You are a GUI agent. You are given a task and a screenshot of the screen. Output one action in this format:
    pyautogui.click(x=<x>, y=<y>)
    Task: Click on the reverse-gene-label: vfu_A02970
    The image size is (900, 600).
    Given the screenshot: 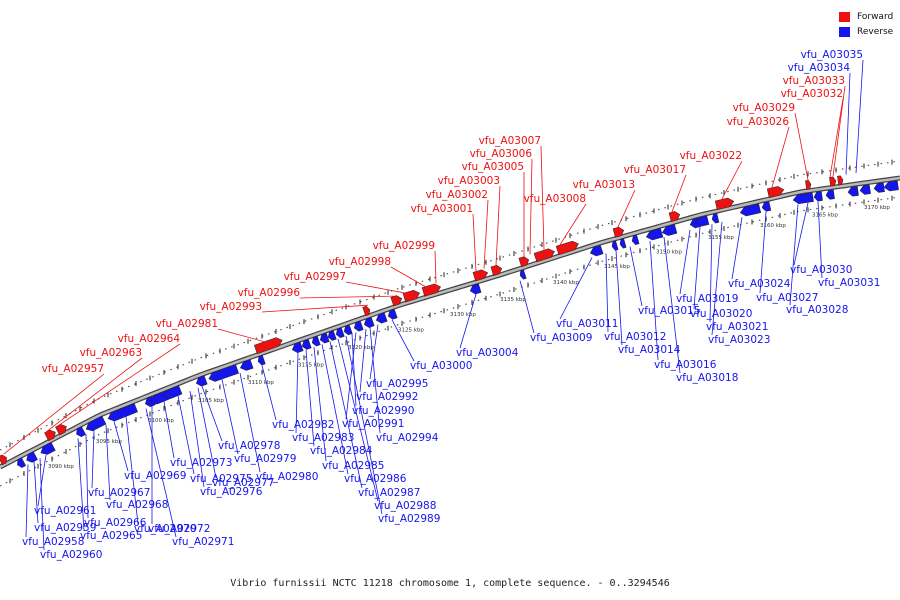 What is the action you would take?
    pyautogui.click(x=165, y=529)
    